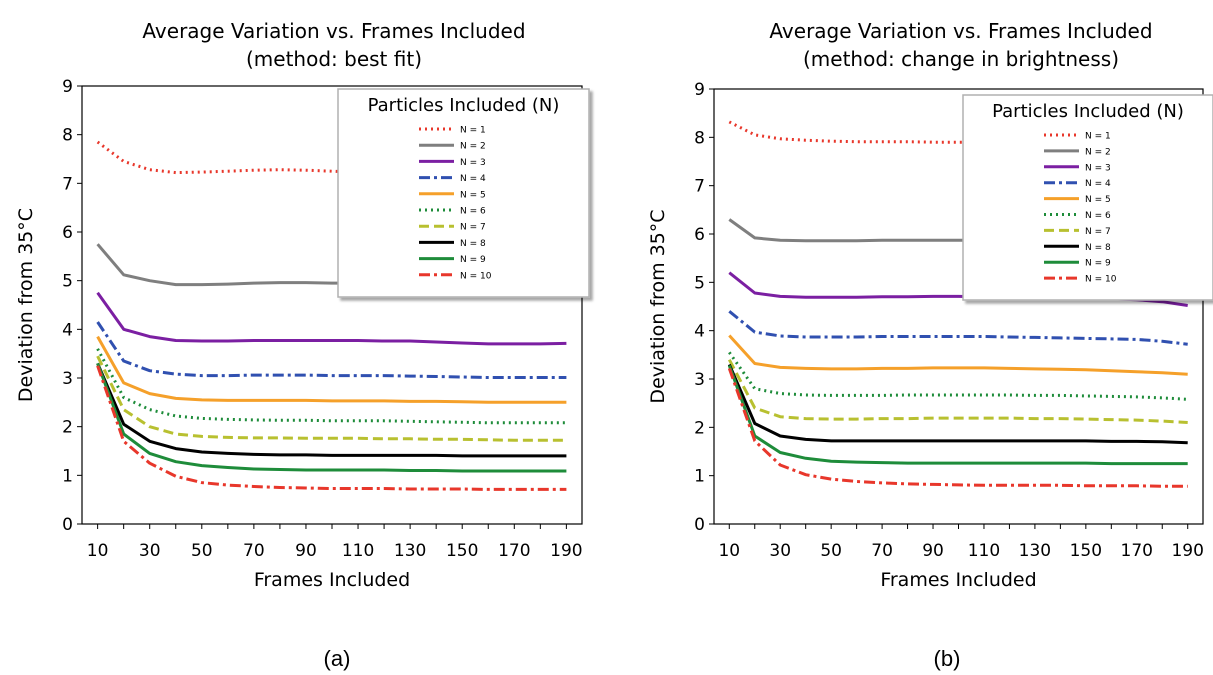 This screenshot has width=1213, height=675. What do you see at coordinates (961, 59) in the screenshot?
I see `chart-subtitle: (method: change in brightness)` at bounding box center [961, 59].